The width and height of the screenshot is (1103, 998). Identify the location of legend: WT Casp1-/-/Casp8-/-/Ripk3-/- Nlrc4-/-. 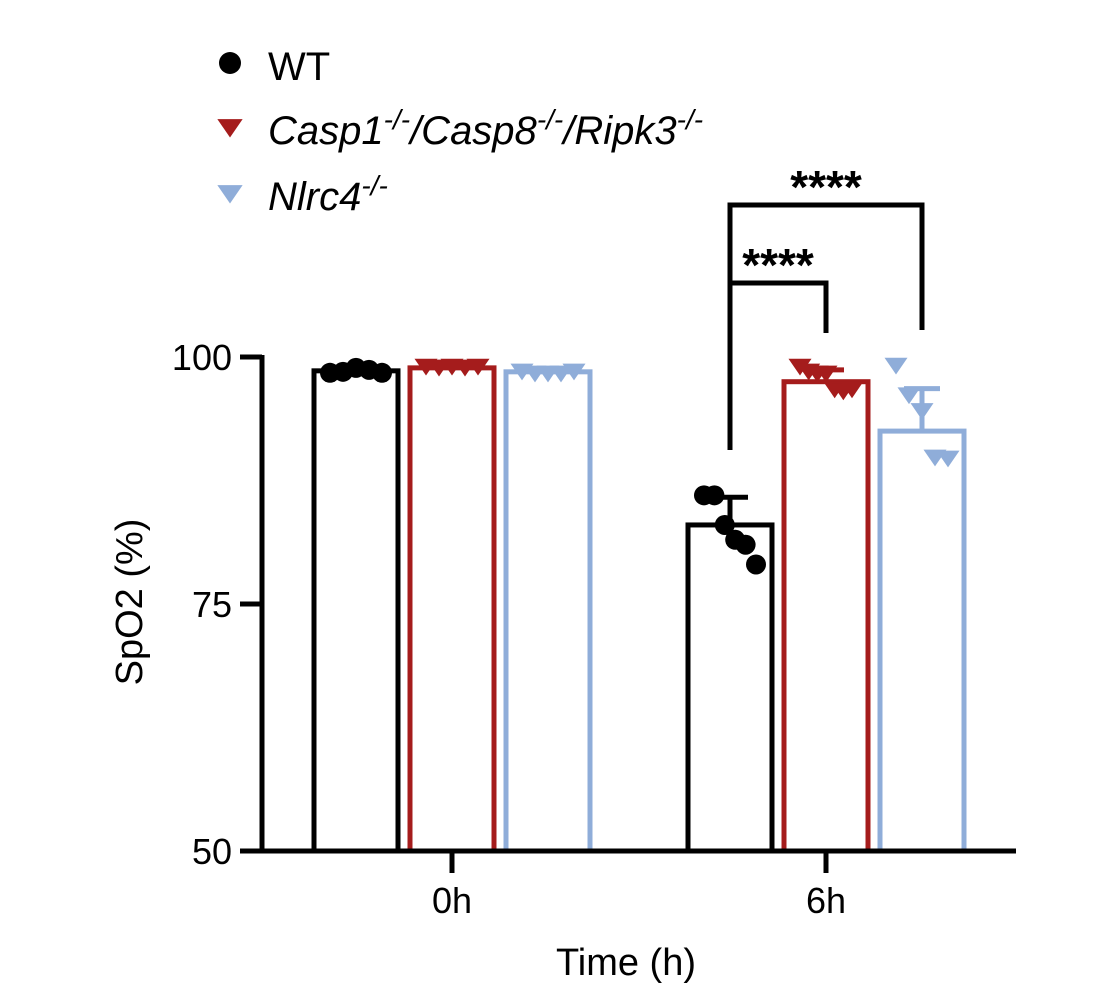
(460, 132).